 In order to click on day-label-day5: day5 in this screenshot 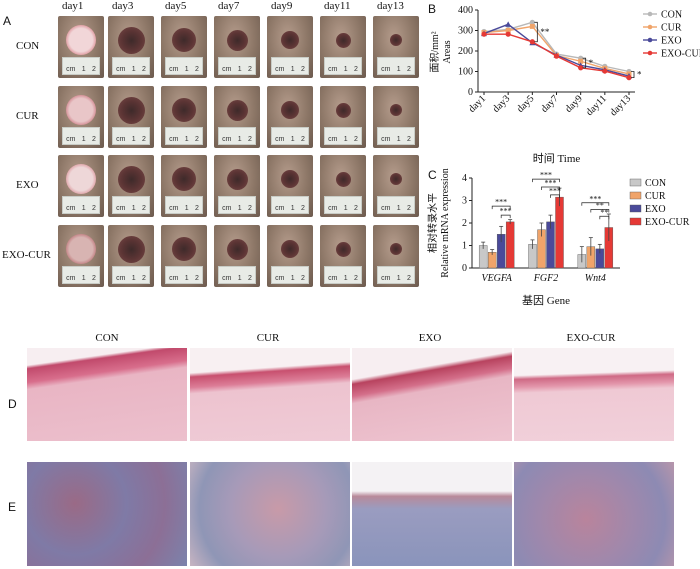, I will do `click(176, 6)`.